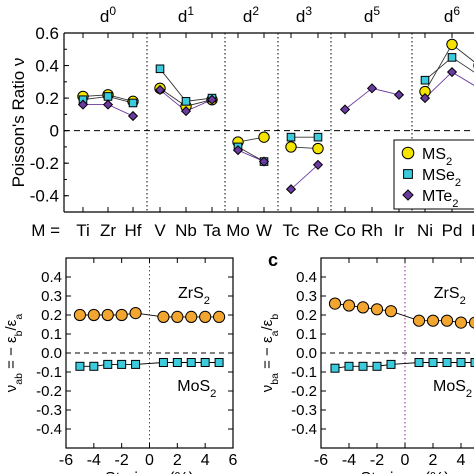 The width and height of the screenshot is (474, 474). I want to click on panel-b-series-line-ZrS2, so click(149, 315).